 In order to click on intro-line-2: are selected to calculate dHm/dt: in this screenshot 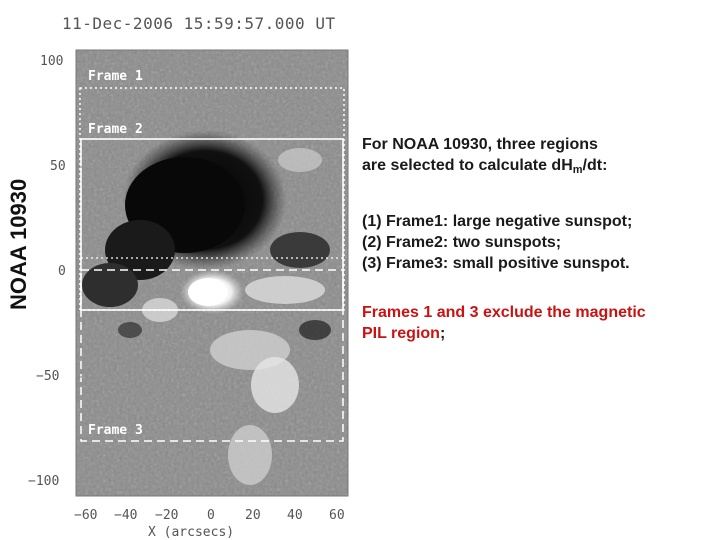, I will do `click(540, 168)`.